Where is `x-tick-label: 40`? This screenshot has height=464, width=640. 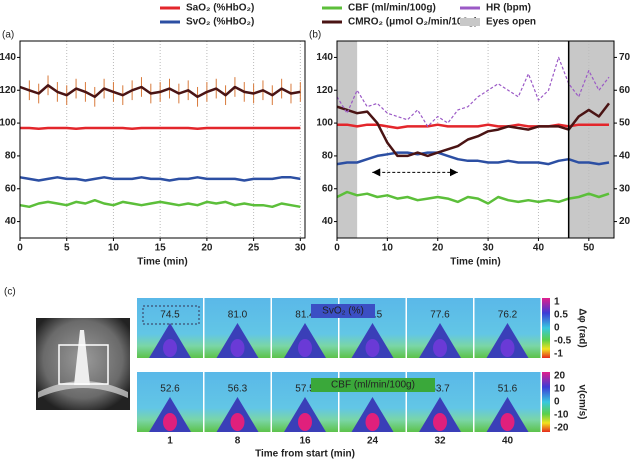 x-tick-label: 40 is located at coordinates (539, 248).